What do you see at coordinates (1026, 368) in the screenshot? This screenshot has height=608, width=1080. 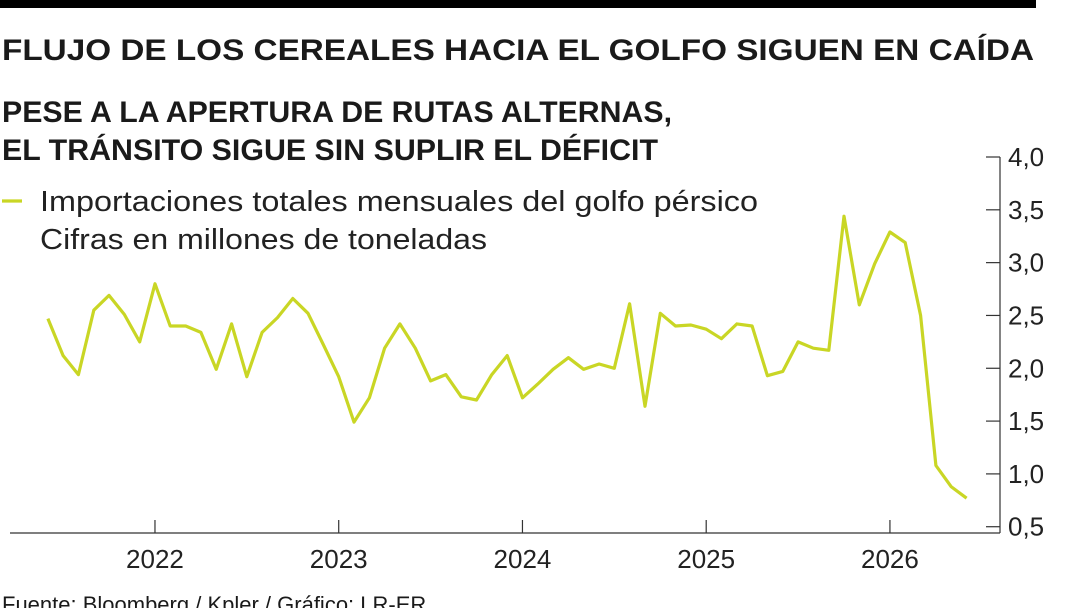 I see `y-tick-label: 2,0` at bounding box center [1026, 368].